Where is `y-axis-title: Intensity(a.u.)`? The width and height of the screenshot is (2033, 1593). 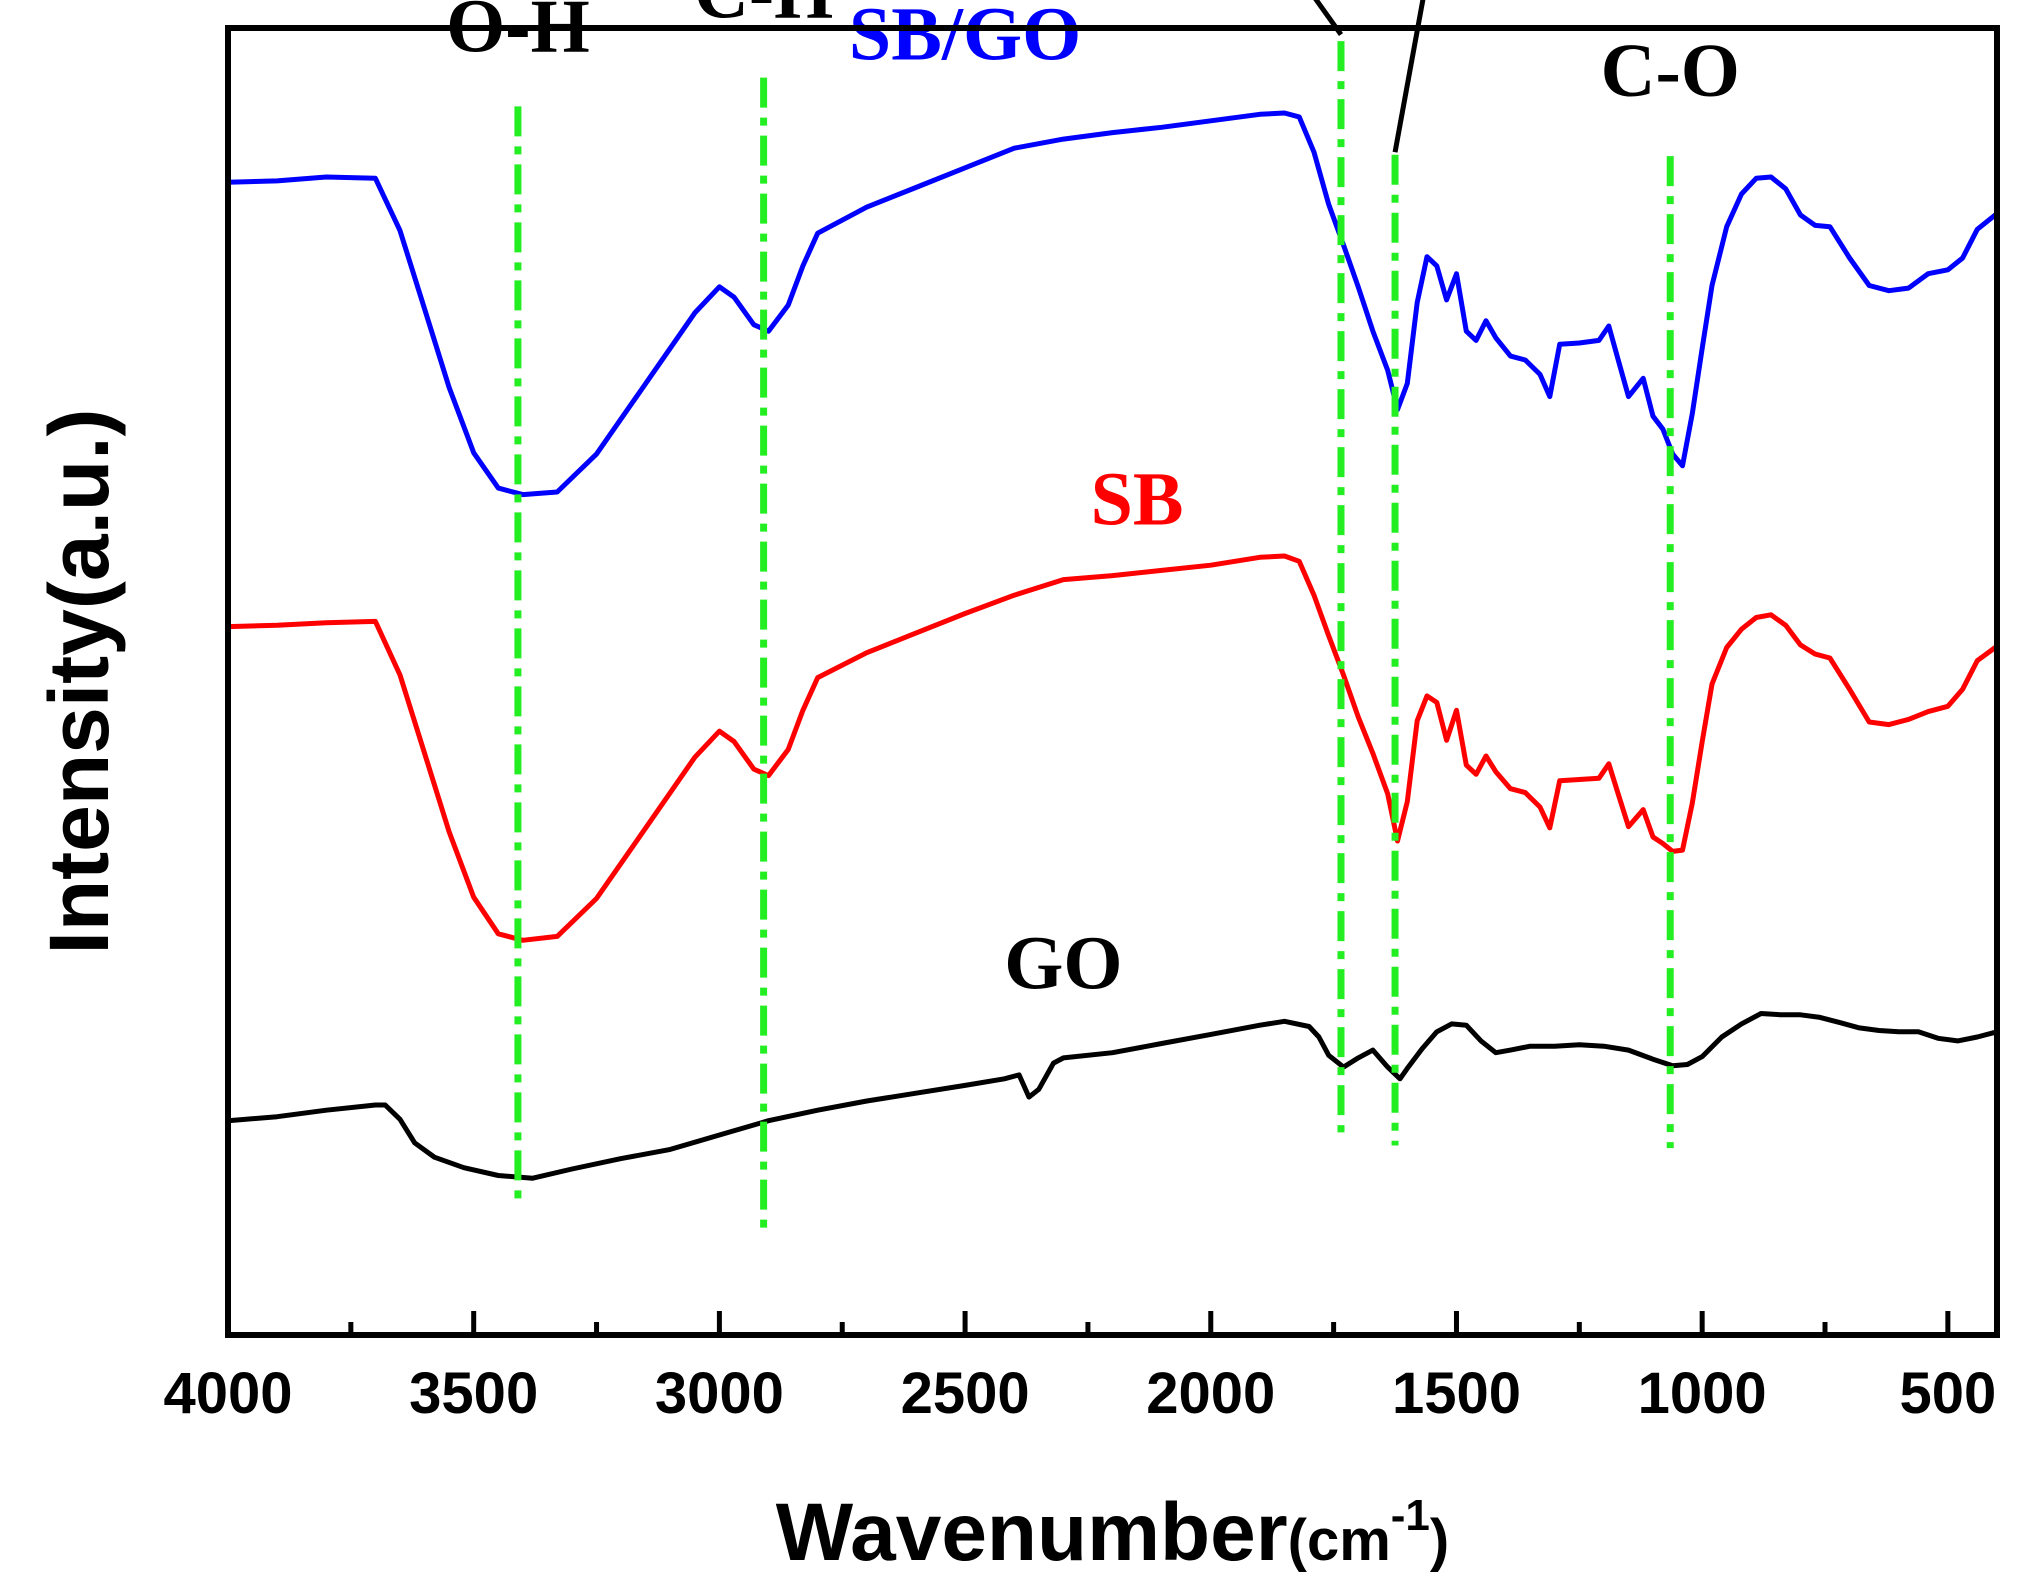
y-axis-title: Intensity(a.u.) is located at coordinates (79, 681).